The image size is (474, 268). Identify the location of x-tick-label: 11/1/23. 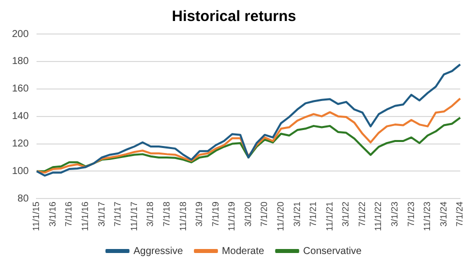
(427, 217).